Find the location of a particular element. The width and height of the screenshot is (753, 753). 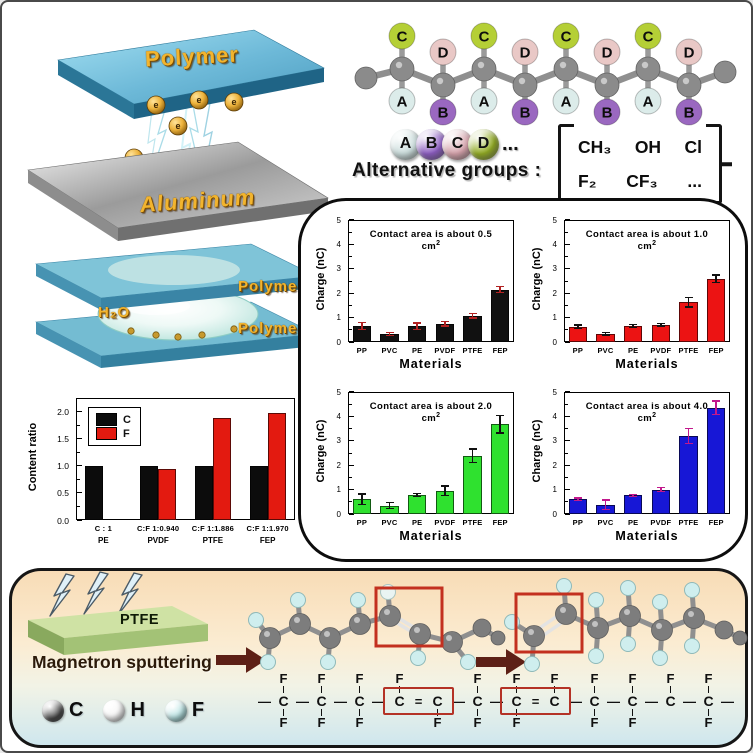

y-tick-label: 3 is located at coordinates (554, 441).